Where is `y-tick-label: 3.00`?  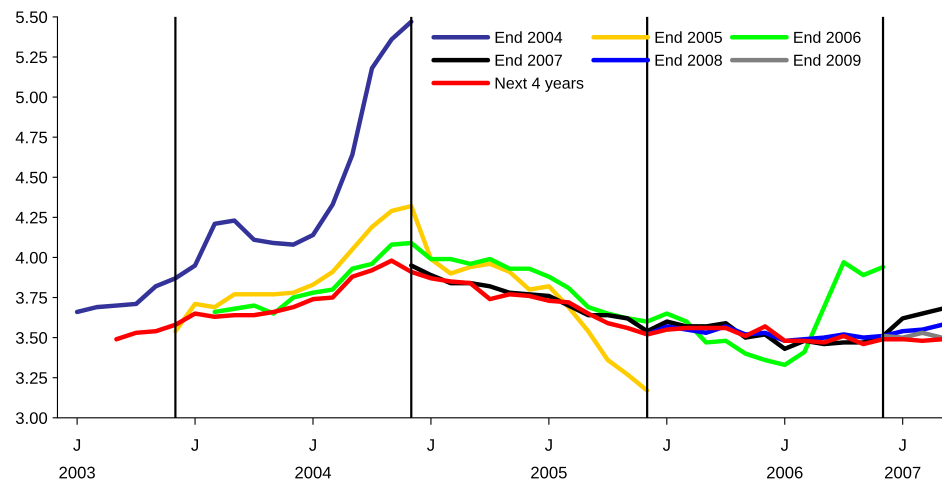
y-tick-label: 3.00 is located at coordinates (32, 418).